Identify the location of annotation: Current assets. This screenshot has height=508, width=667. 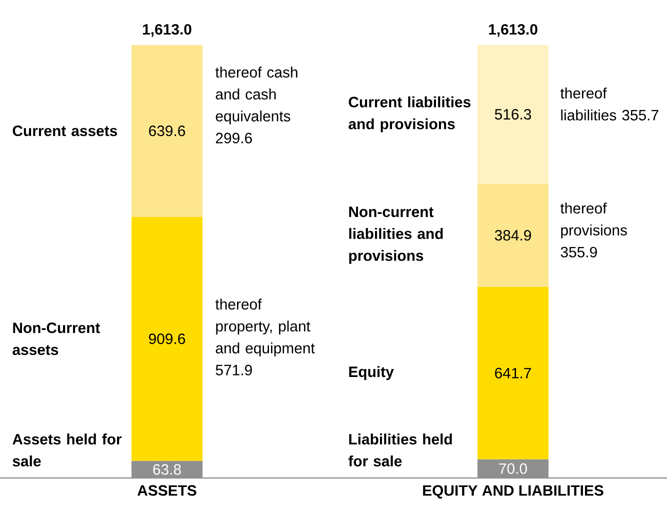
(65, 131).